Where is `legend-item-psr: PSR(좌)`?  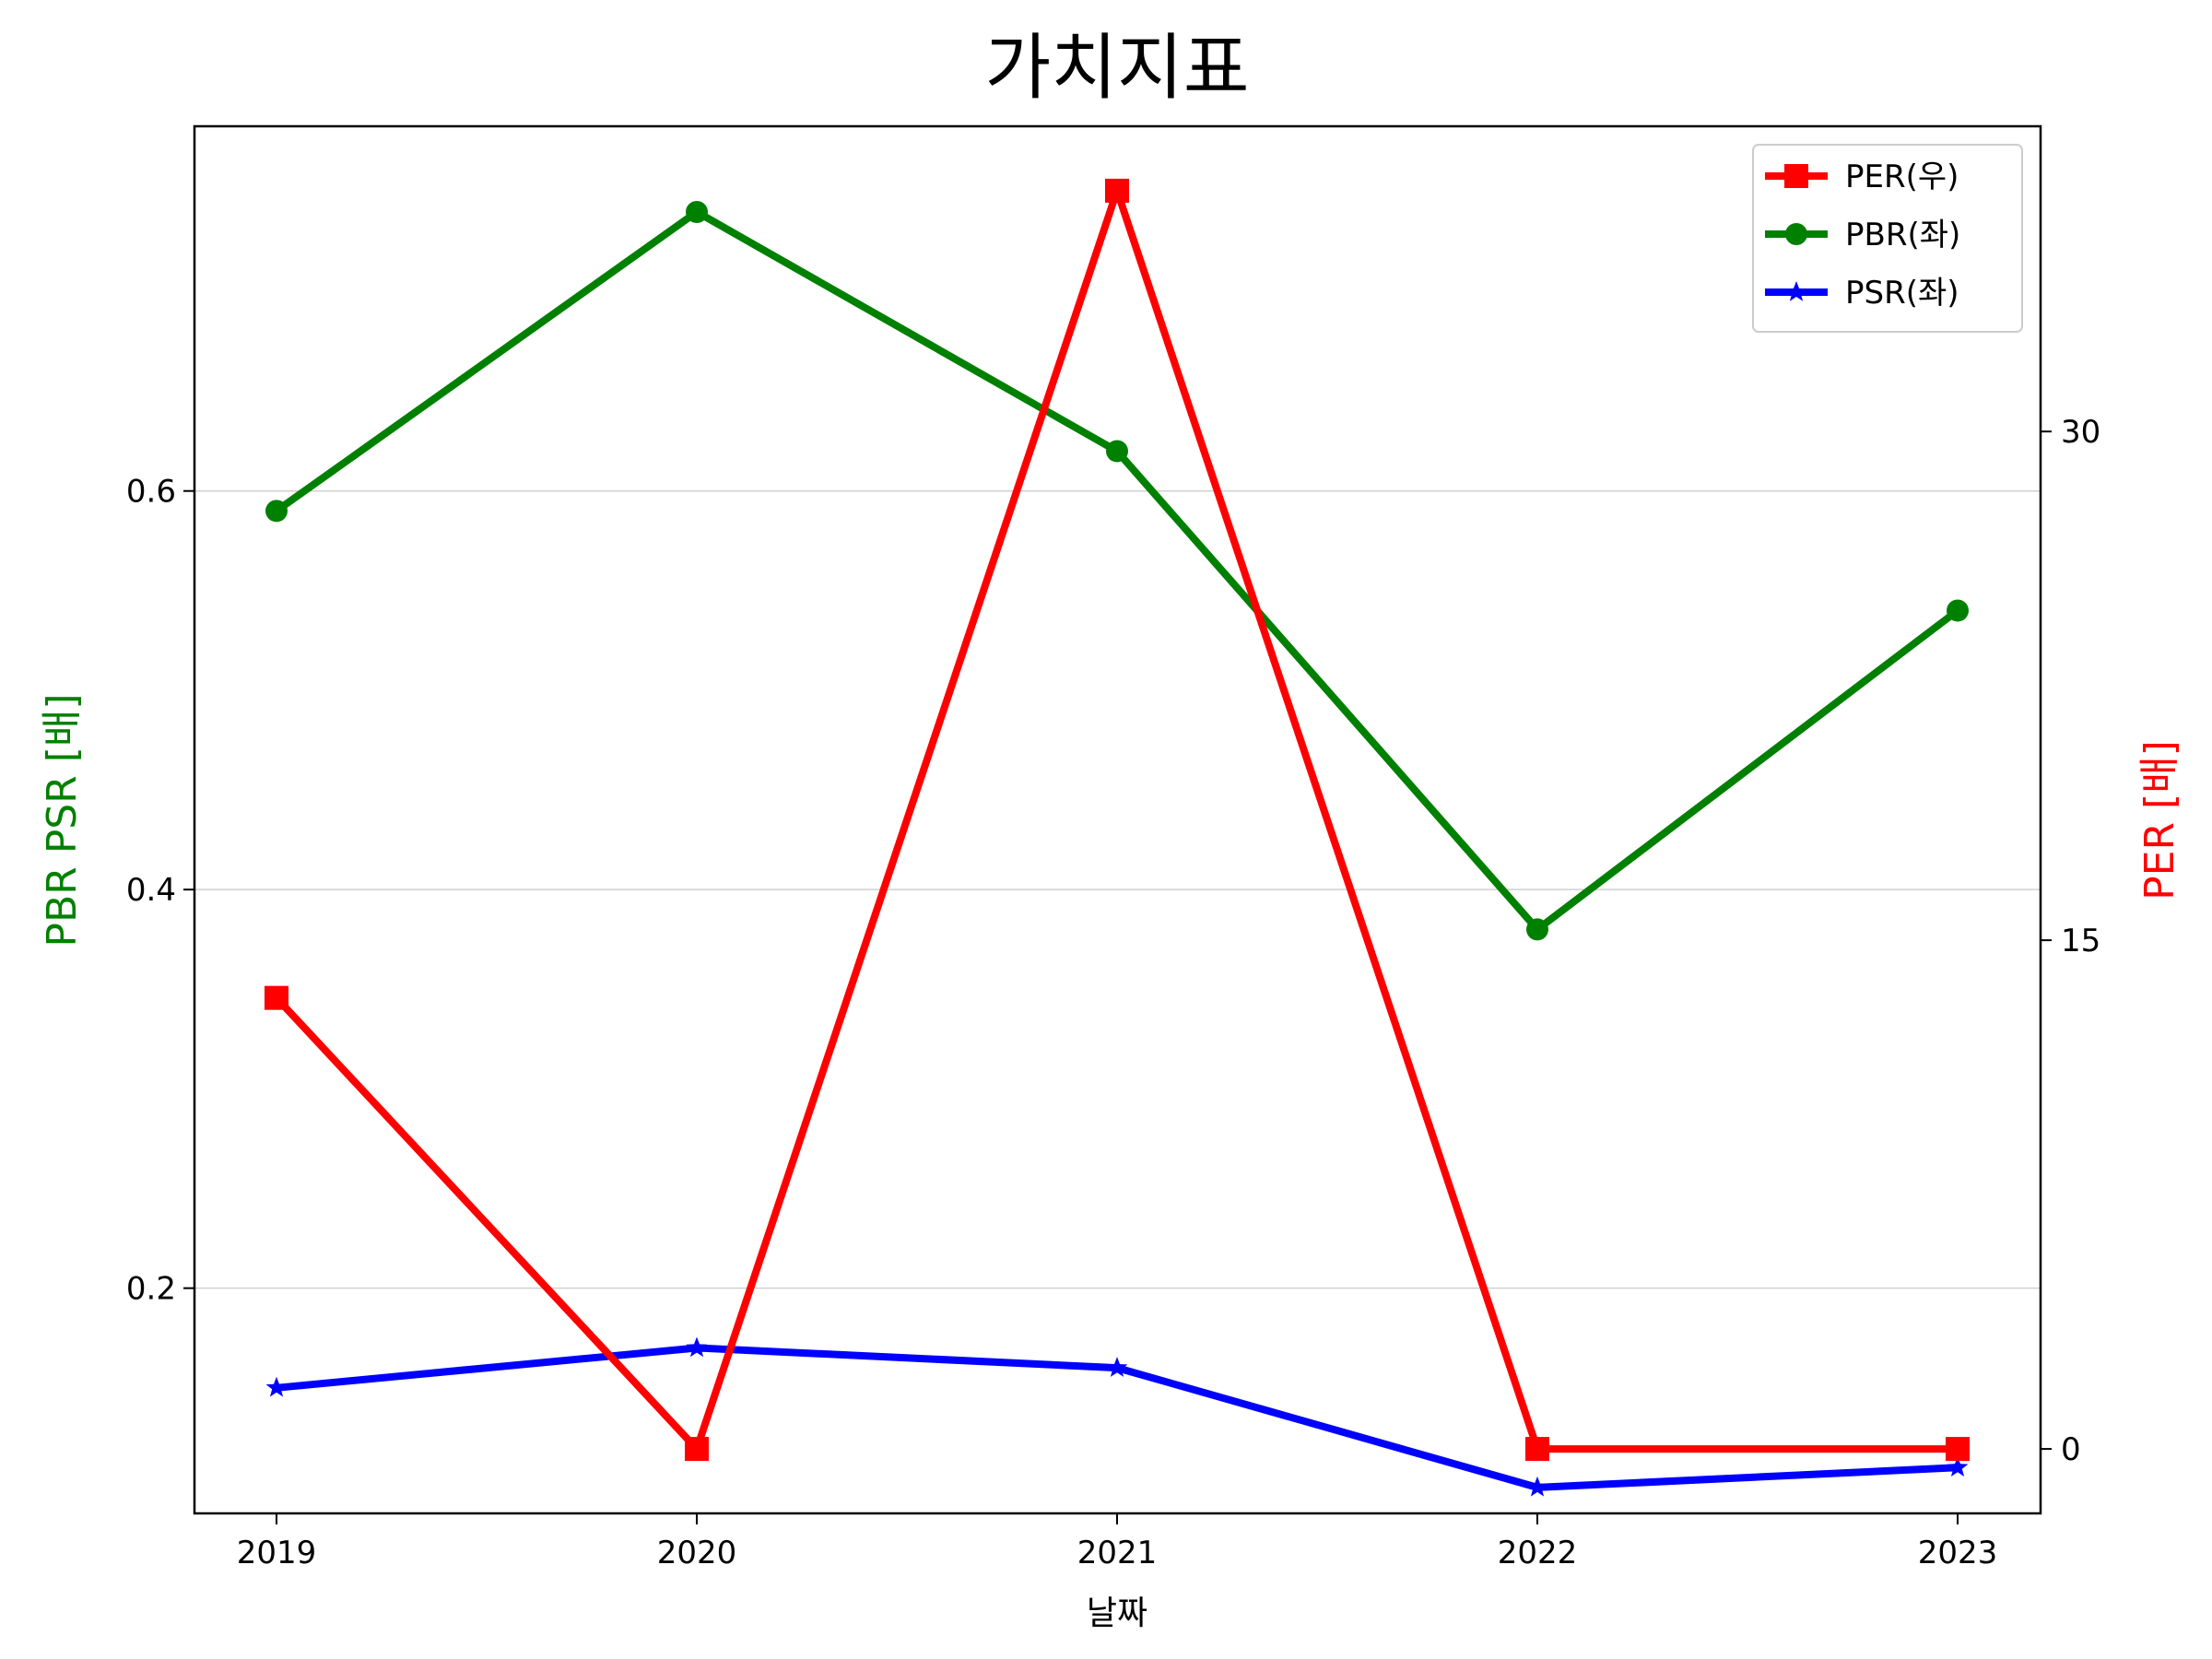 legend-item-psr: PSR(좌) is located at coordinates (1862, 293).